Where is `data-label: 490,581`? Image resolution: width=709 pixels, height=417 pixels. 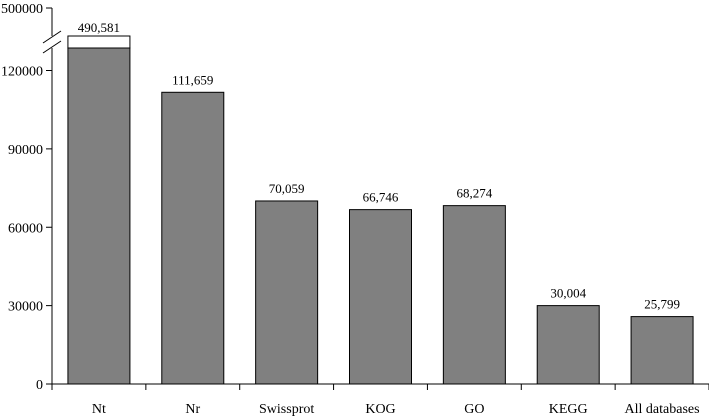 data-label: 490,581 is located at coordinates (99, 27).